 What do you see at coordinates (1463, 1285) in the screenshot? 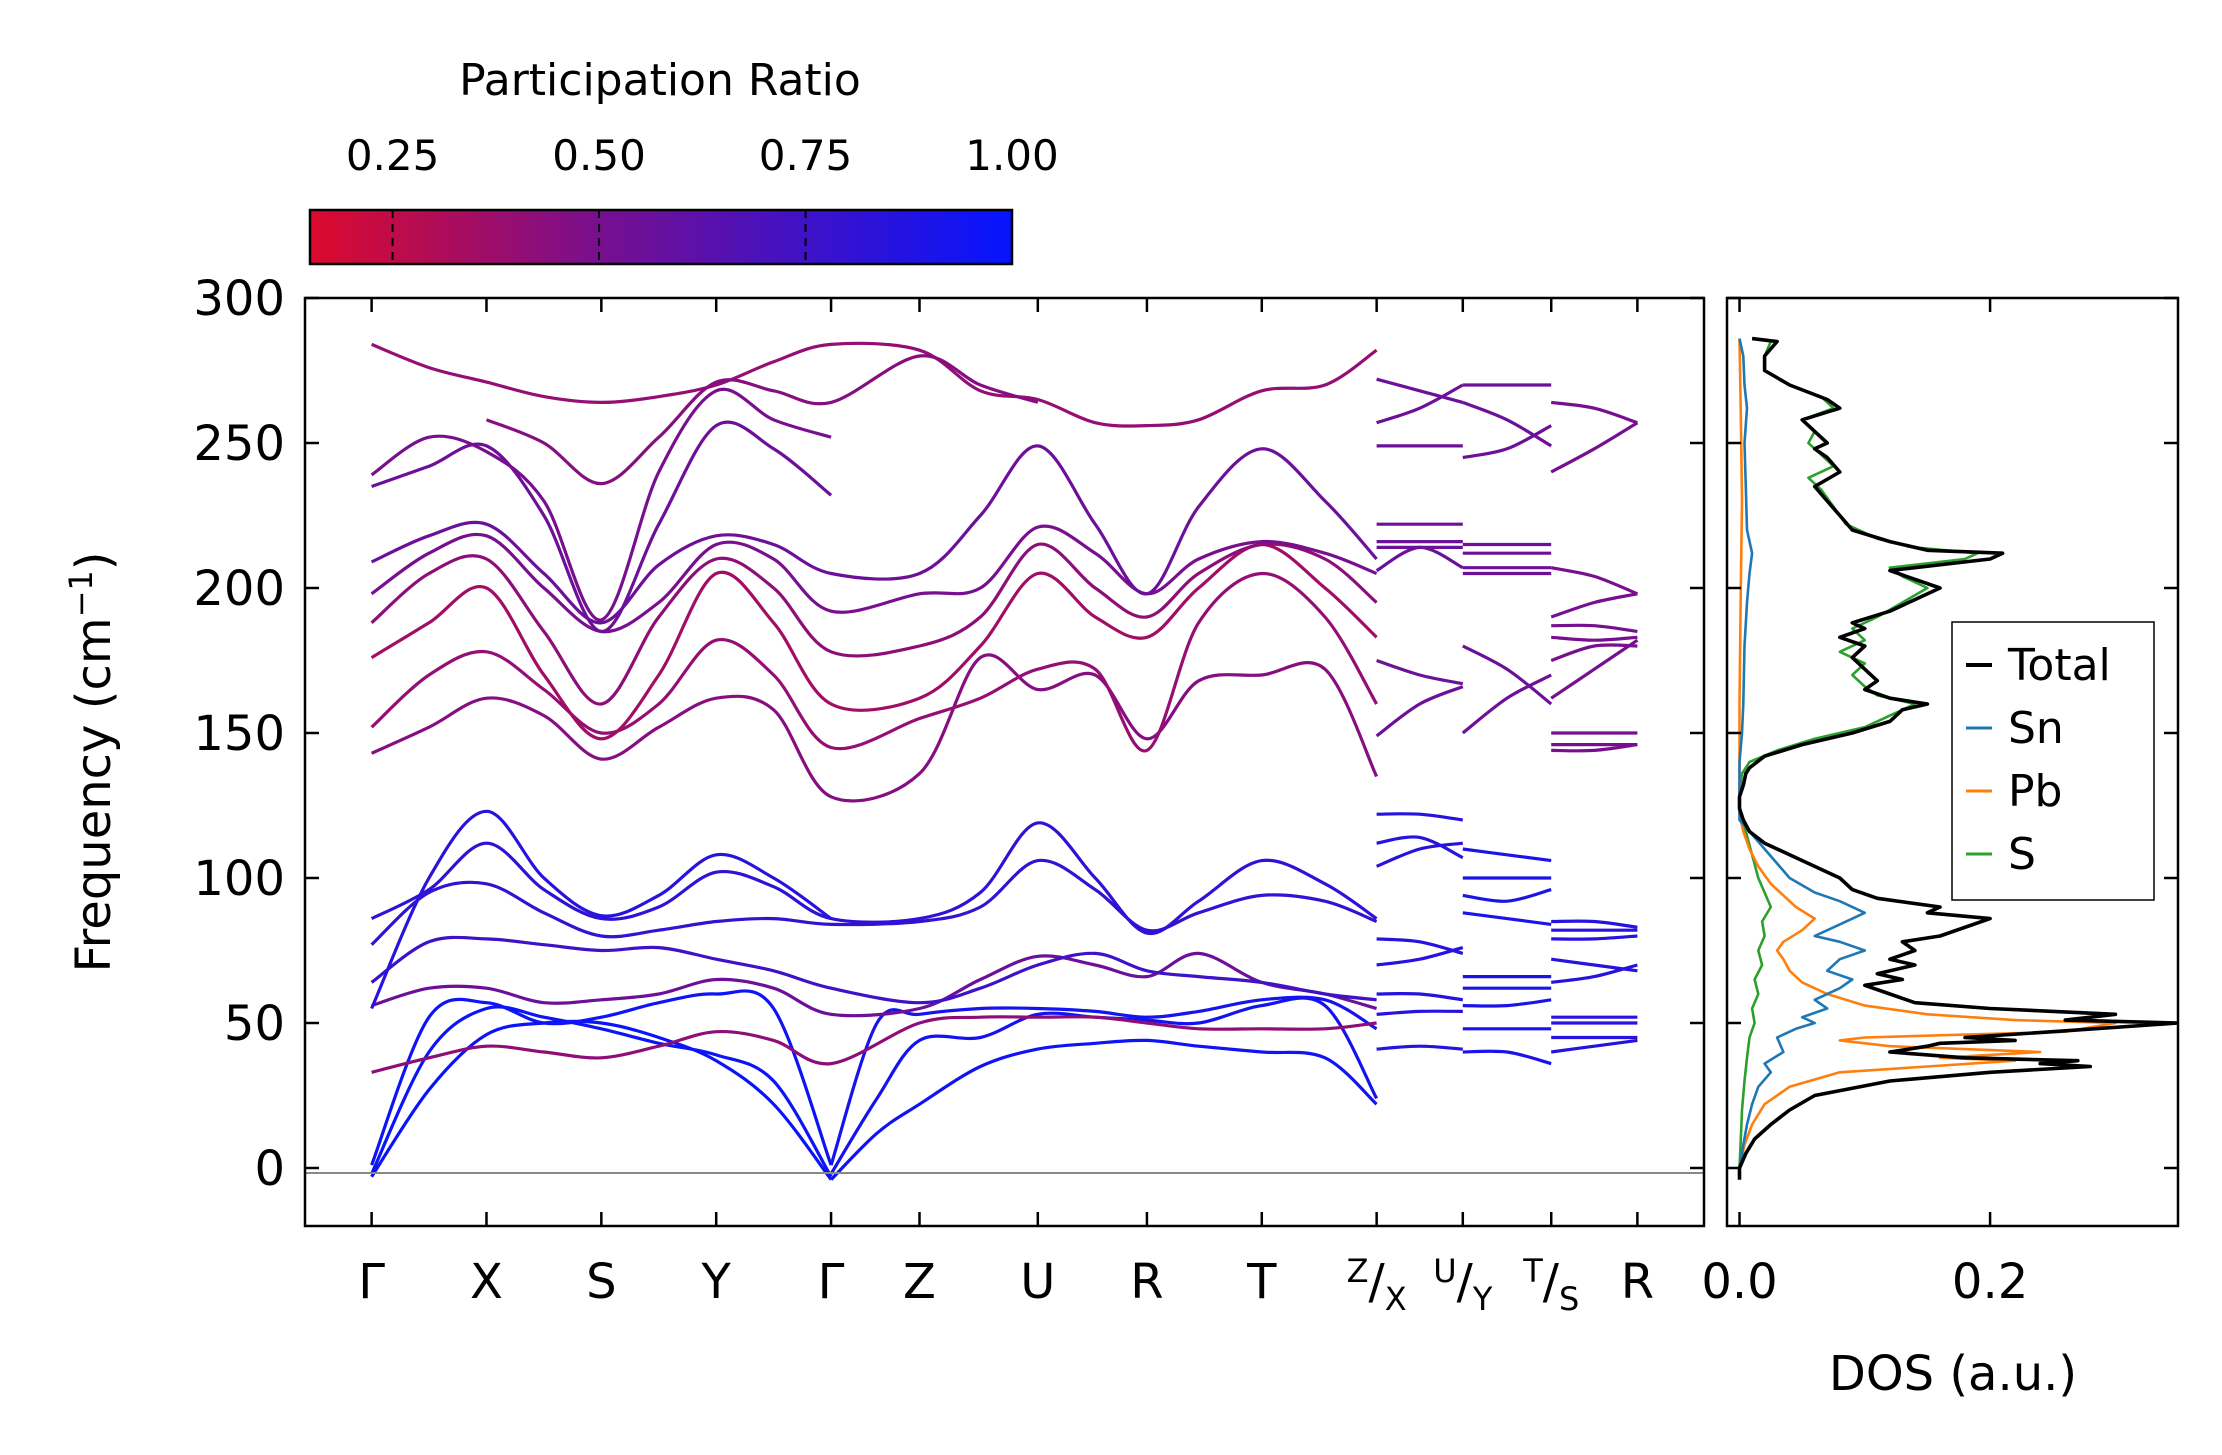
I see `band-x-tick-label: U/Y` at bounding box center [1463, 1285].